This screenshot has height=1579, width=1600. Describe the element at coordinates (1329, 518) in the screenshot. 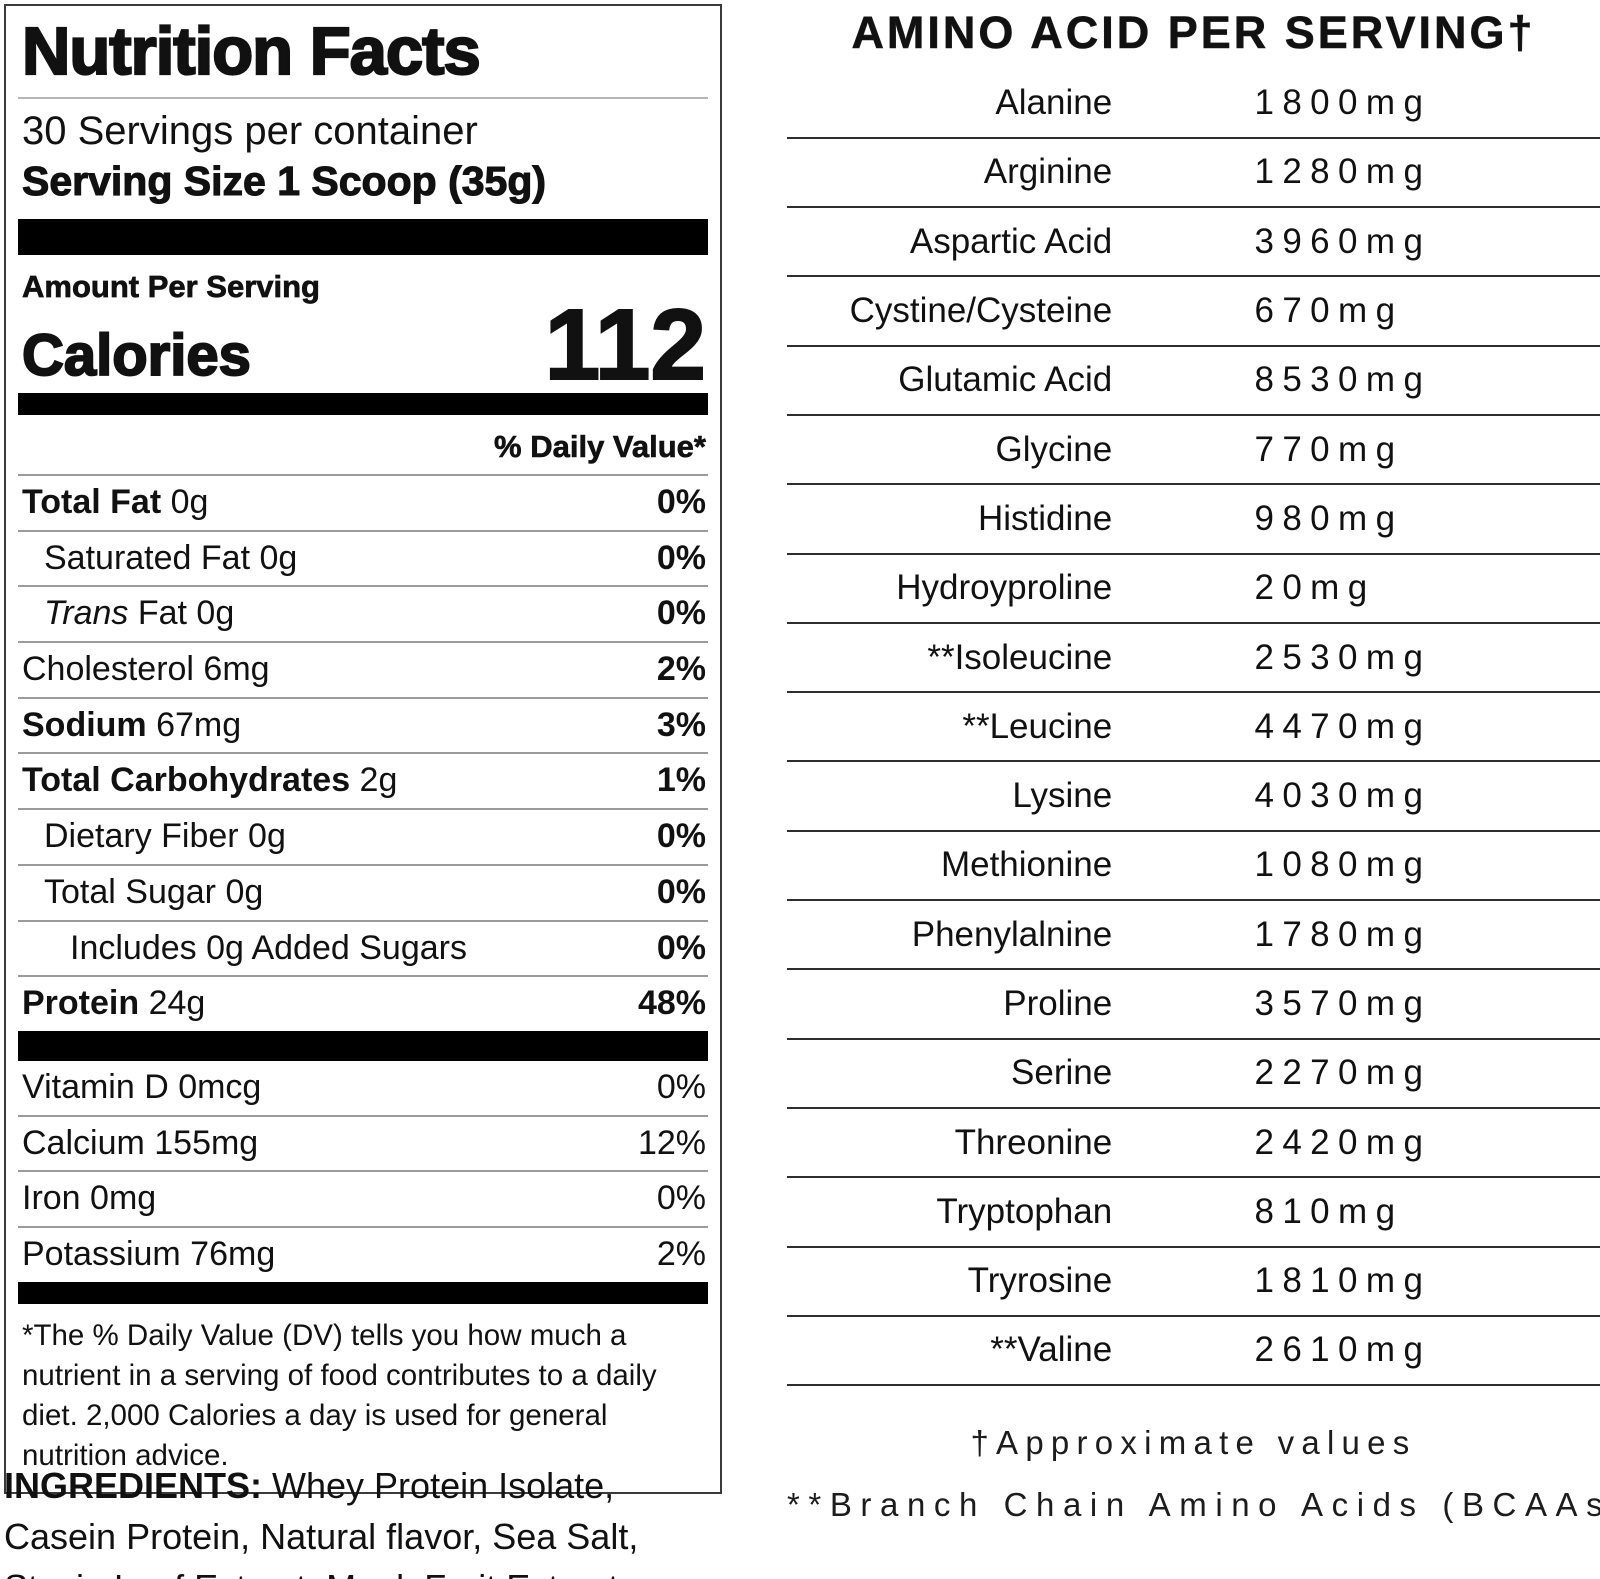

I see `amino-acid-value: 980mg` at that location.